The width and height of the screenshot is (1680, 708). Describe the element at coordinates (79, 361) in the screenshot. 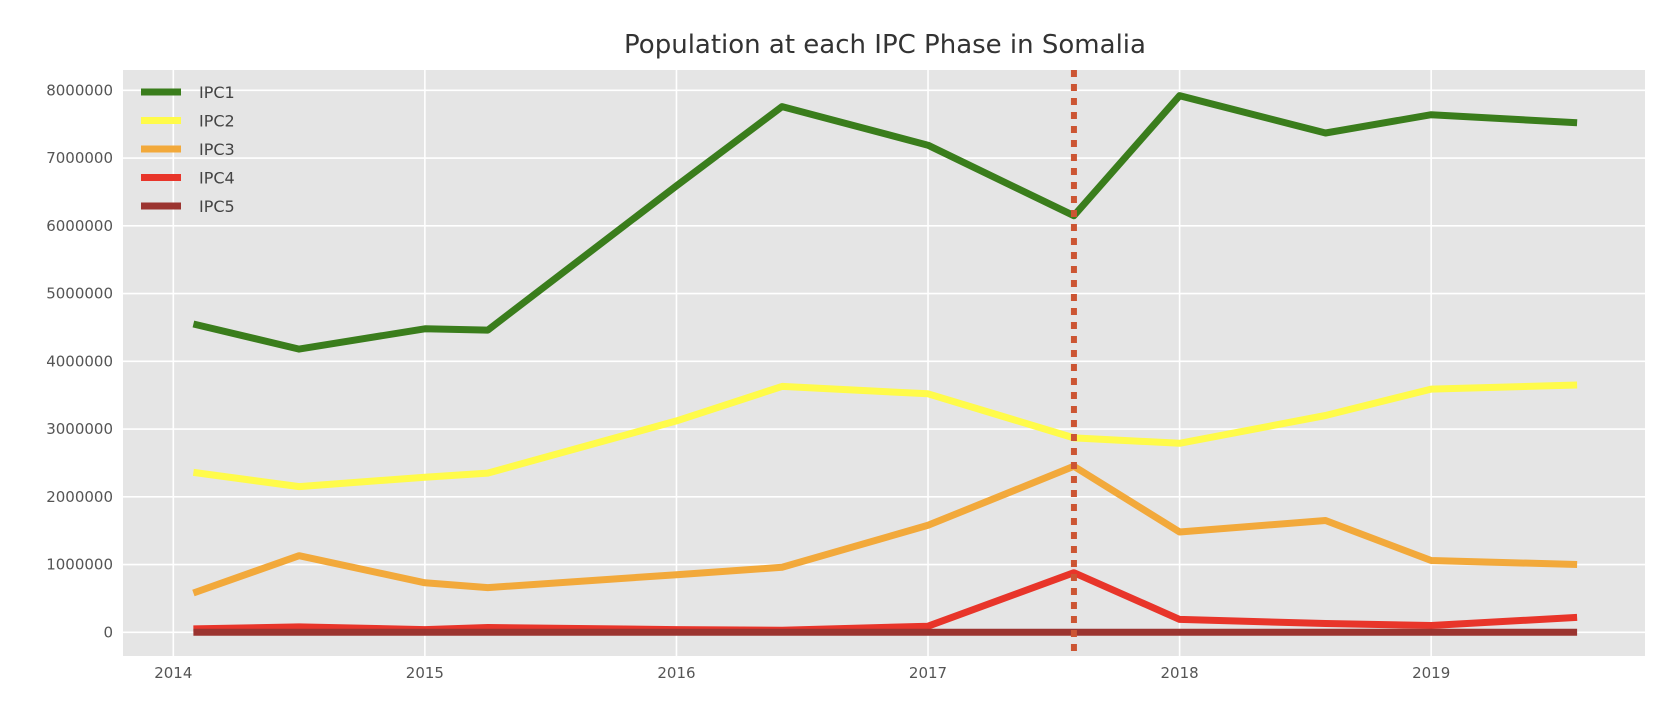

I see `y-tick-label: 4000000` at that location.